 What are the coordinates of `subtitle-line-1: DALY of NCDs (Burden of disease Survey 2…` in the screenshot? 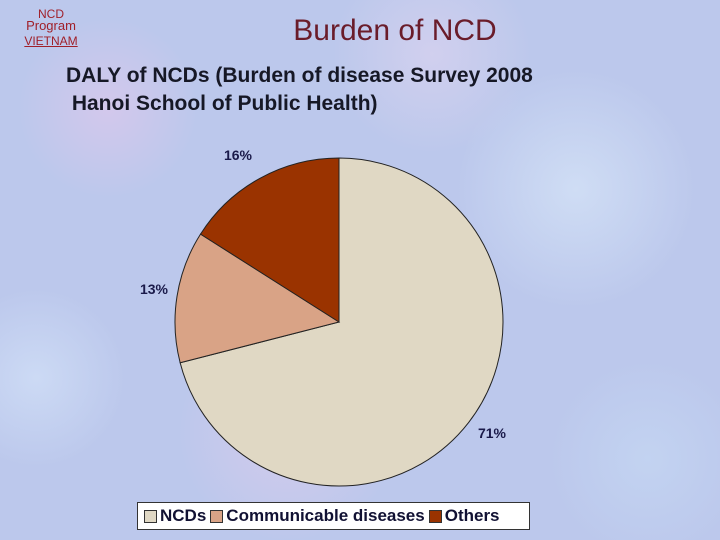 It's located at (299, 75).